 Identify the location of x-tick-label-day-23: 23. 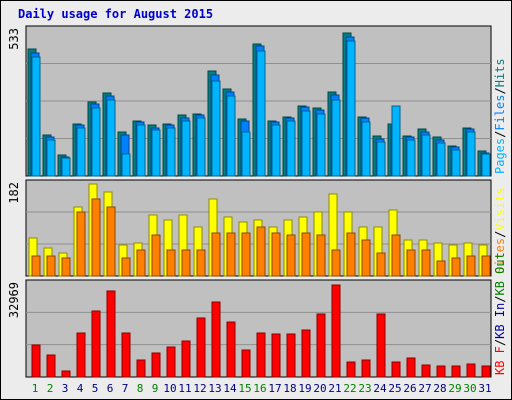
(364, 388).